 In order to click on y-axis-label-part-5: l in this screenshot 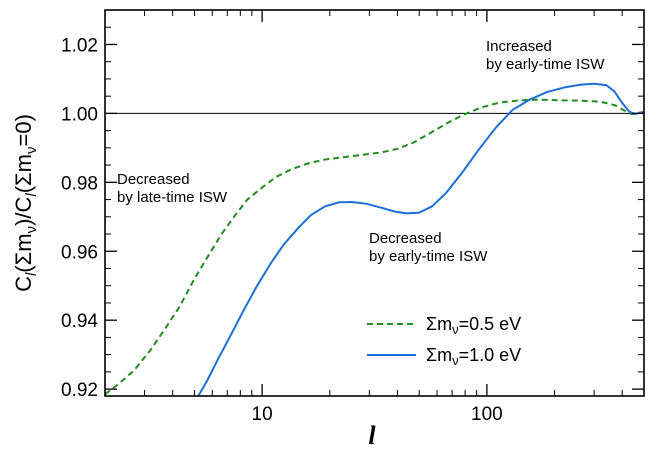, I will do `click(31, 195)`.